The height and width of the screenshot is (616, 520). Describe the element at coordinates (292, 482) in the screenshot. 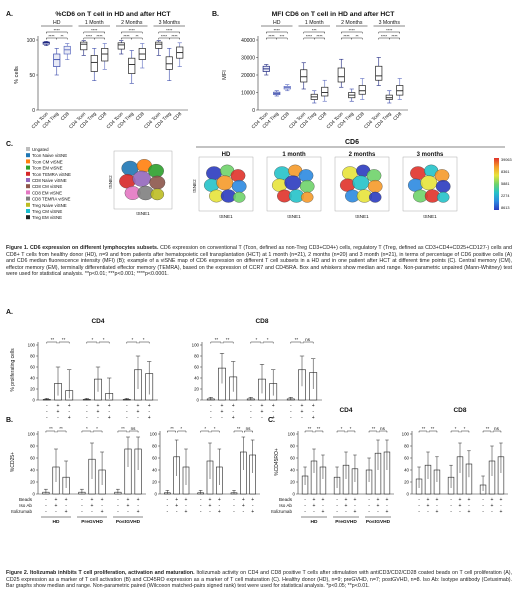

I see `fig2-panelC-0-ytick-label: 20` at that location.